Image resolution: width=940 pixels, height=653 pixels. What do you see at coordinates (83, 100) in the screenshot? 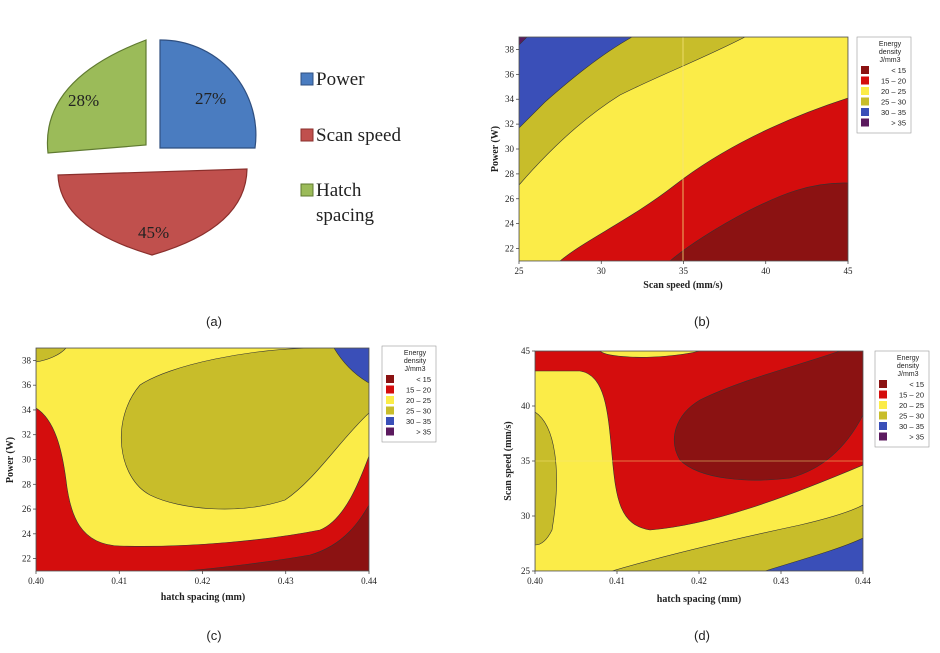
I see `pie-label-hatch-spacing: 28%` at bounding box center [83, 100].